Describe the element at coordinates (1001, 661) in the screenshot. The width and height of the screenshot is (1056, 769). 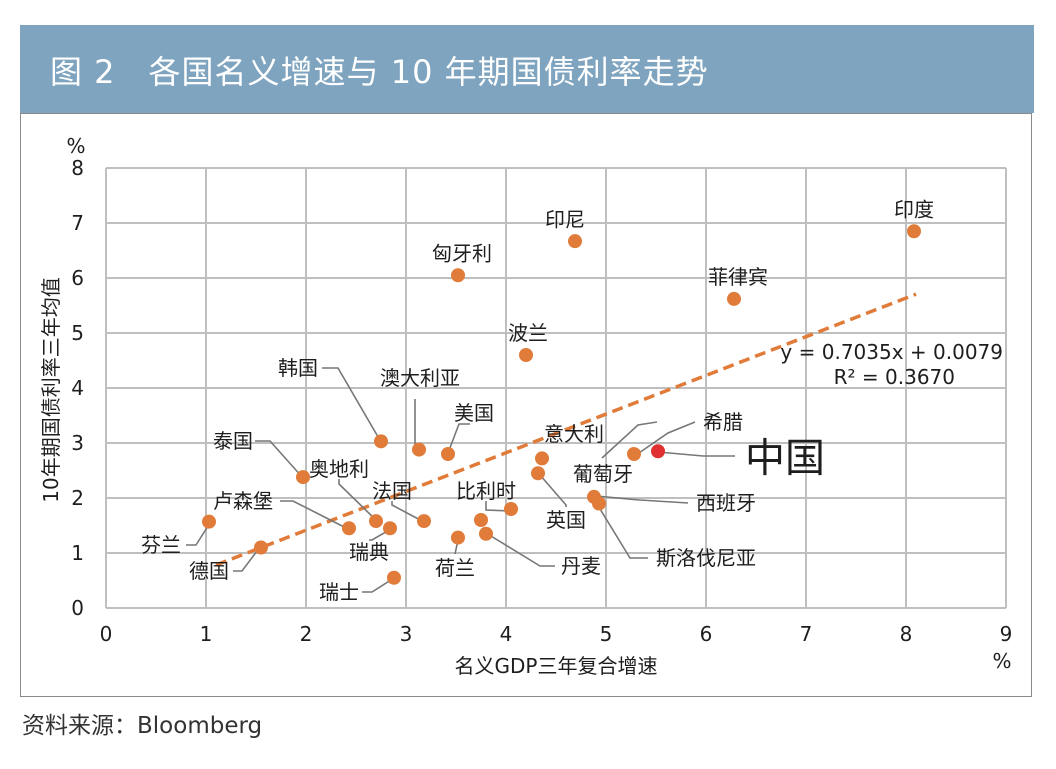
I see `x-axis-unit: %` at that location.